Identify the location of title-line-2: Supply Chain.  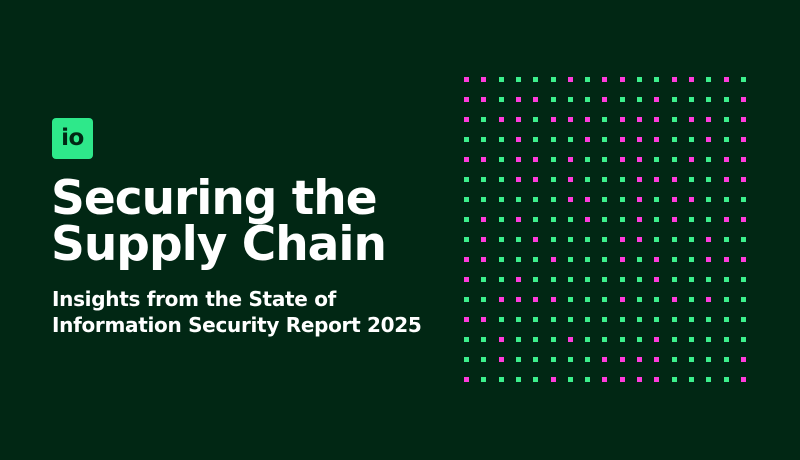
(219, 244).